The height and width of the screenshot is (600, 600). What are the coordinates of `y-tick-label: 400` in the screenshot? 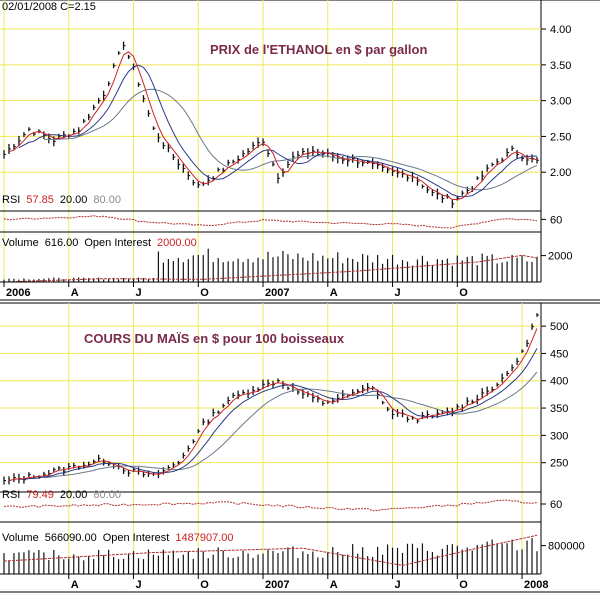 It's located at (559, 382).